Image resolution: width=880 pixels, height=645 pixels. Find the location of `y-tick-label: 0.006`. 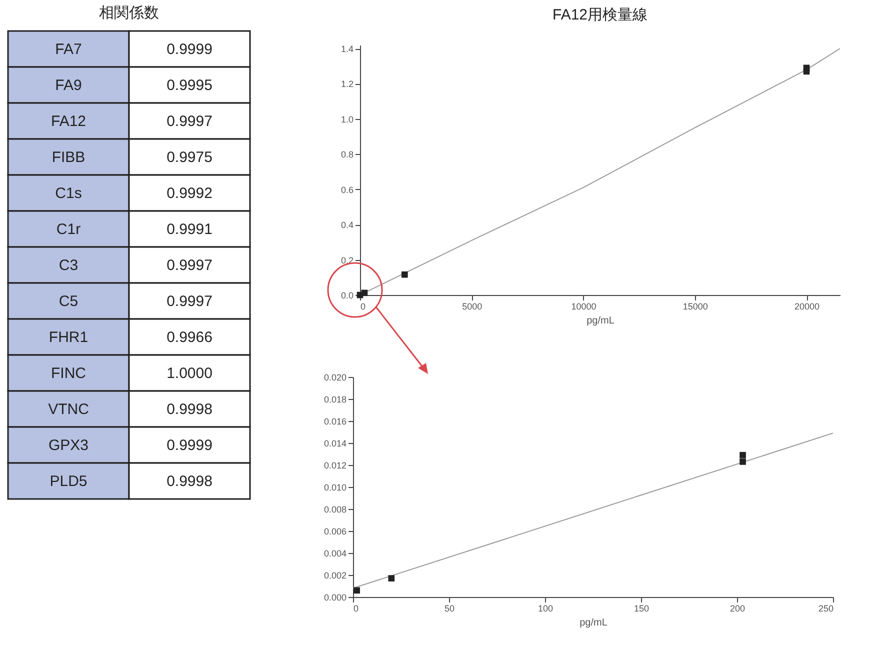

y-tick-label: 0.006 is located at coordinates (335, 531).